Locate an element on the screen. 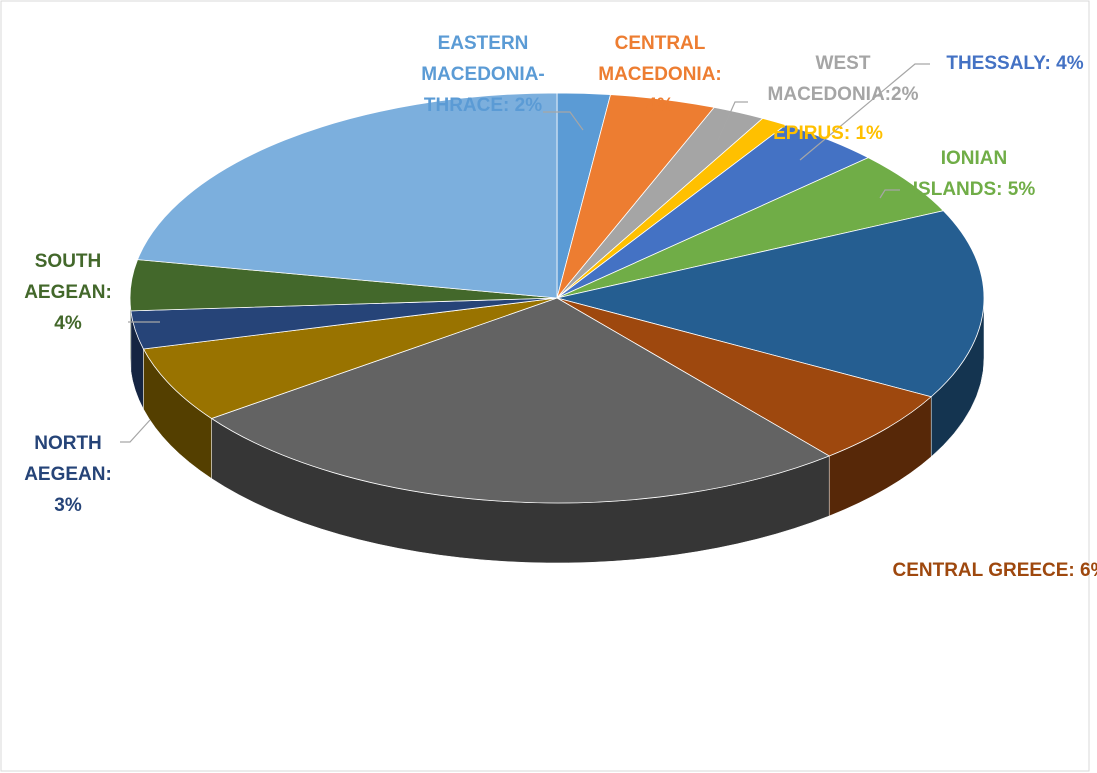  data-label: EASTERN MACEDONIA-THRACE: 2% is located at coordinates (483, 74).